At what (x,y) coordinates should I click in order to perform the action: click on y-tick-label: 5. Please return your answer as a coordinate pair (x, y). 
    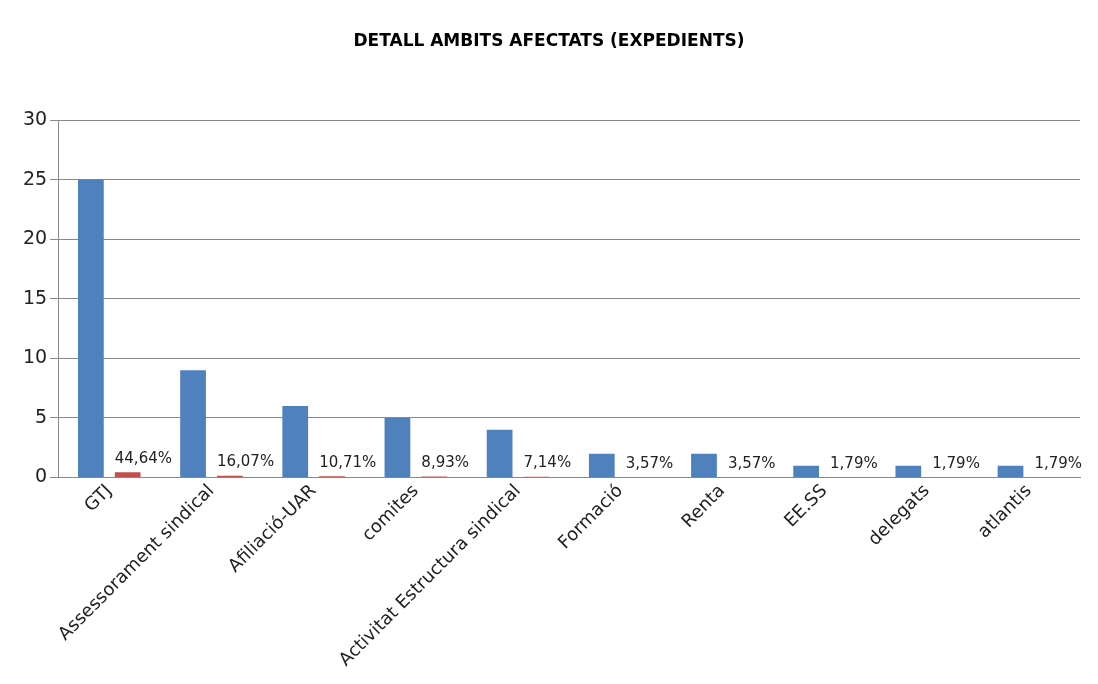
    Looking at the image, I should click on (41, 415).